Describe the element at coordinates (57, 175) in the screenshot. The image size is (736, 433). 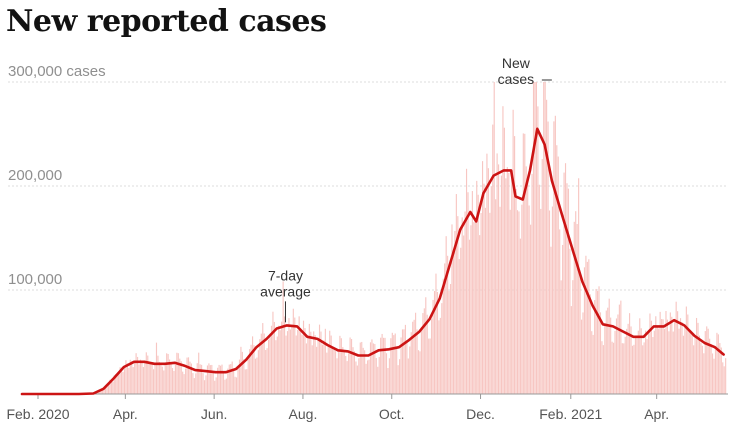
I see `y-tick-labels: 100,000 200,000 300,000 cases` at that location.